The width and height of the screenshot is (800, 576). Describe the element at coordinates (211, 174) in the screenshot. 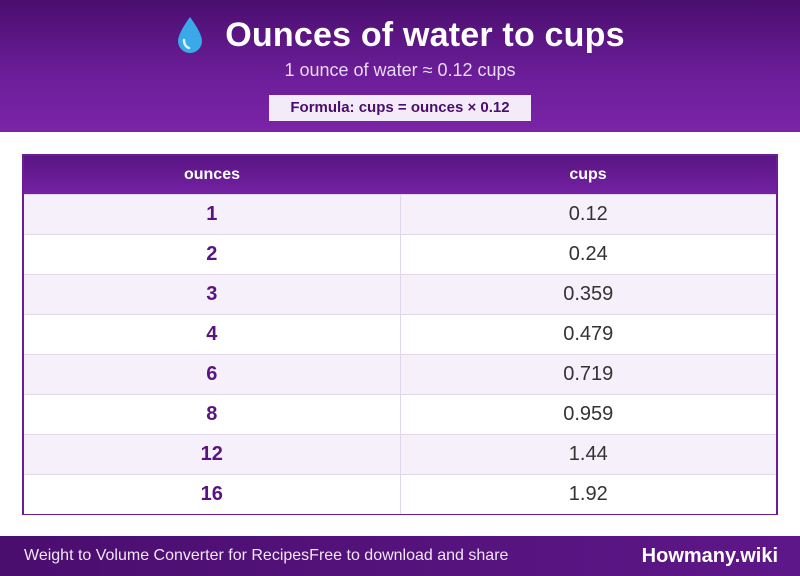

I see `column-header-ounces: ounces` at that location.